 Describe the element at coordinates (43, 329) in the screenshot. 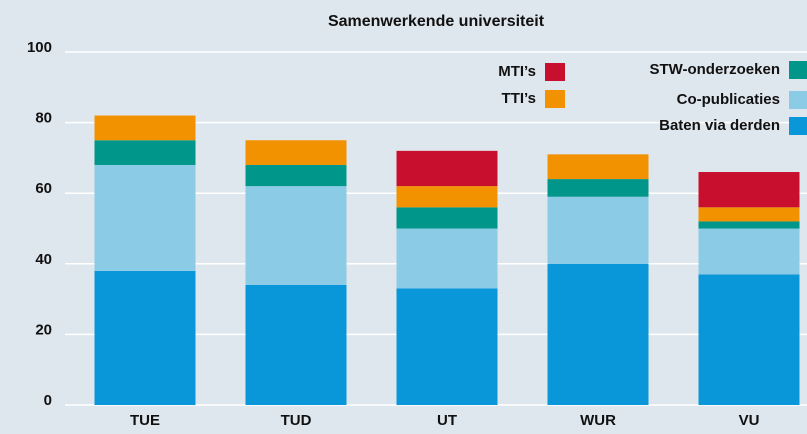

I see `y-tick-label: 20` at that location.